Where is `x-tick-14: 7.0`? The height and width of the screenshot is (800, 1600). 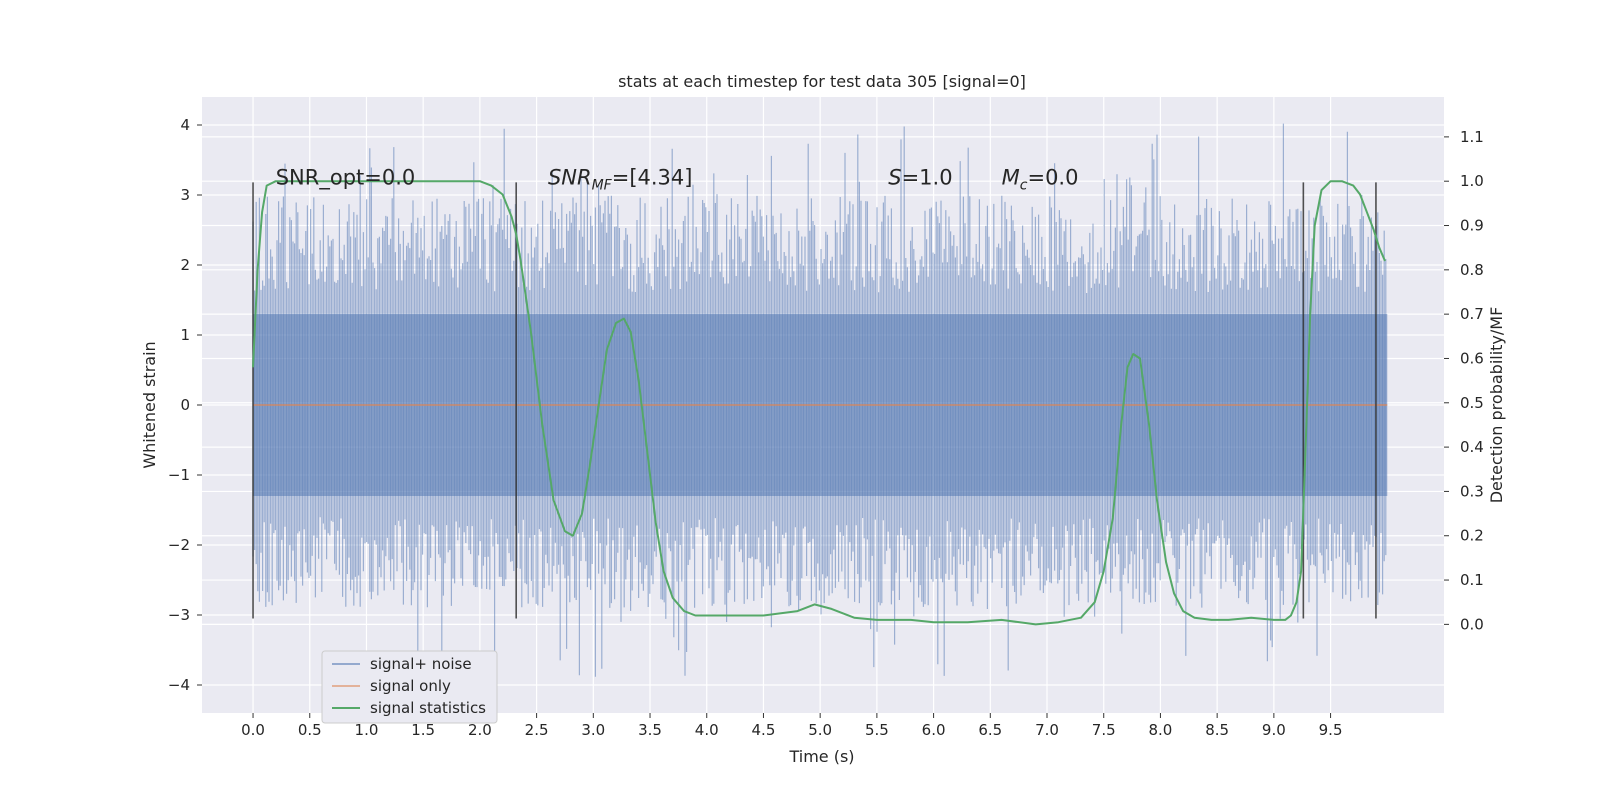
x-tick-14: 7.0 is located at coordinates (1047, 730).